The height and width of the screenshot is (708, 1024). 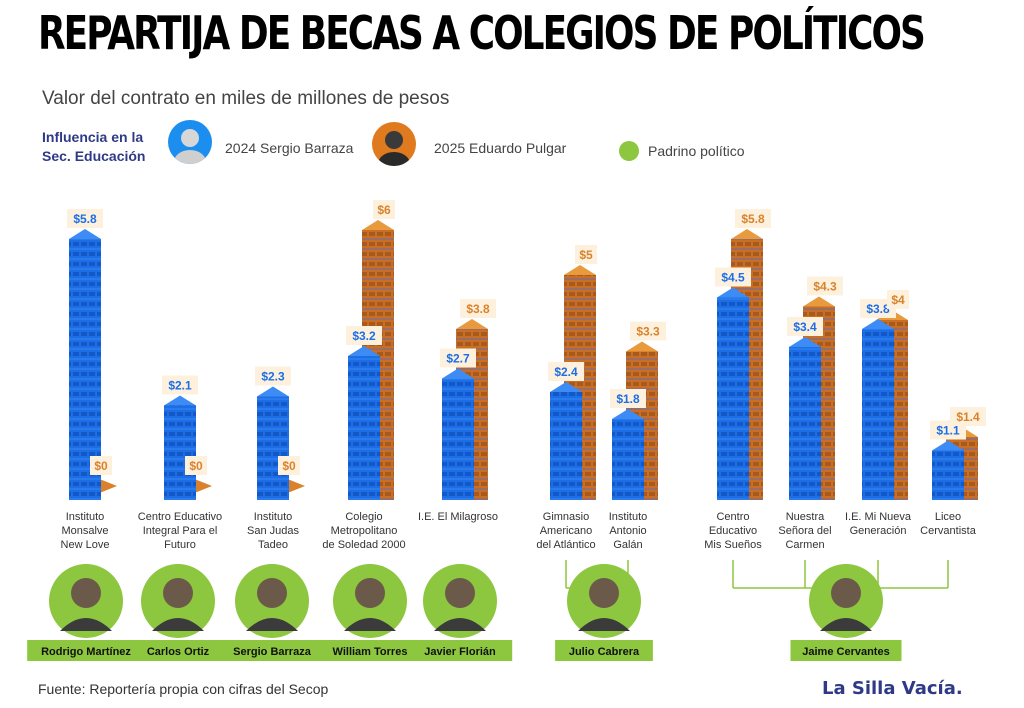 What do you see at coordinates (948, 517) in the screenshot?
I see `category-label: Liceo` at bounding box center [948, 517].